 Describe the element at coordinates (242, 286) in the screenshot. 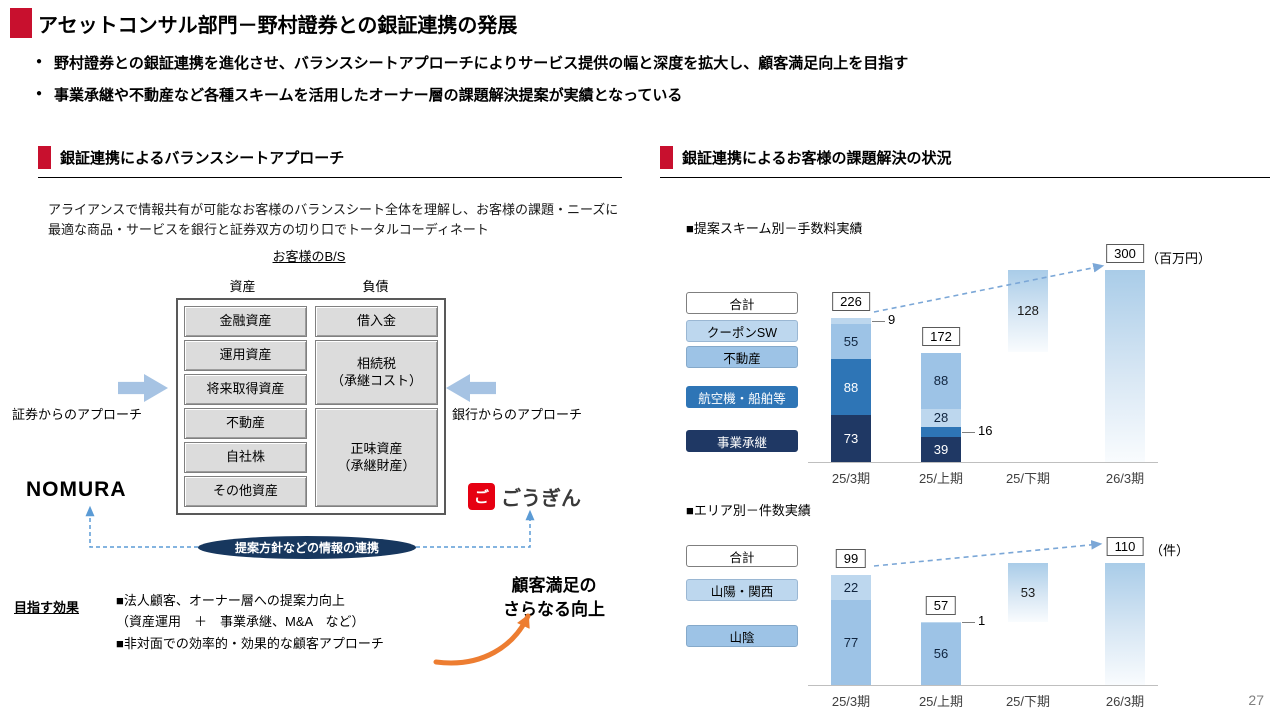

I see `assets-header: 資産` at that location.